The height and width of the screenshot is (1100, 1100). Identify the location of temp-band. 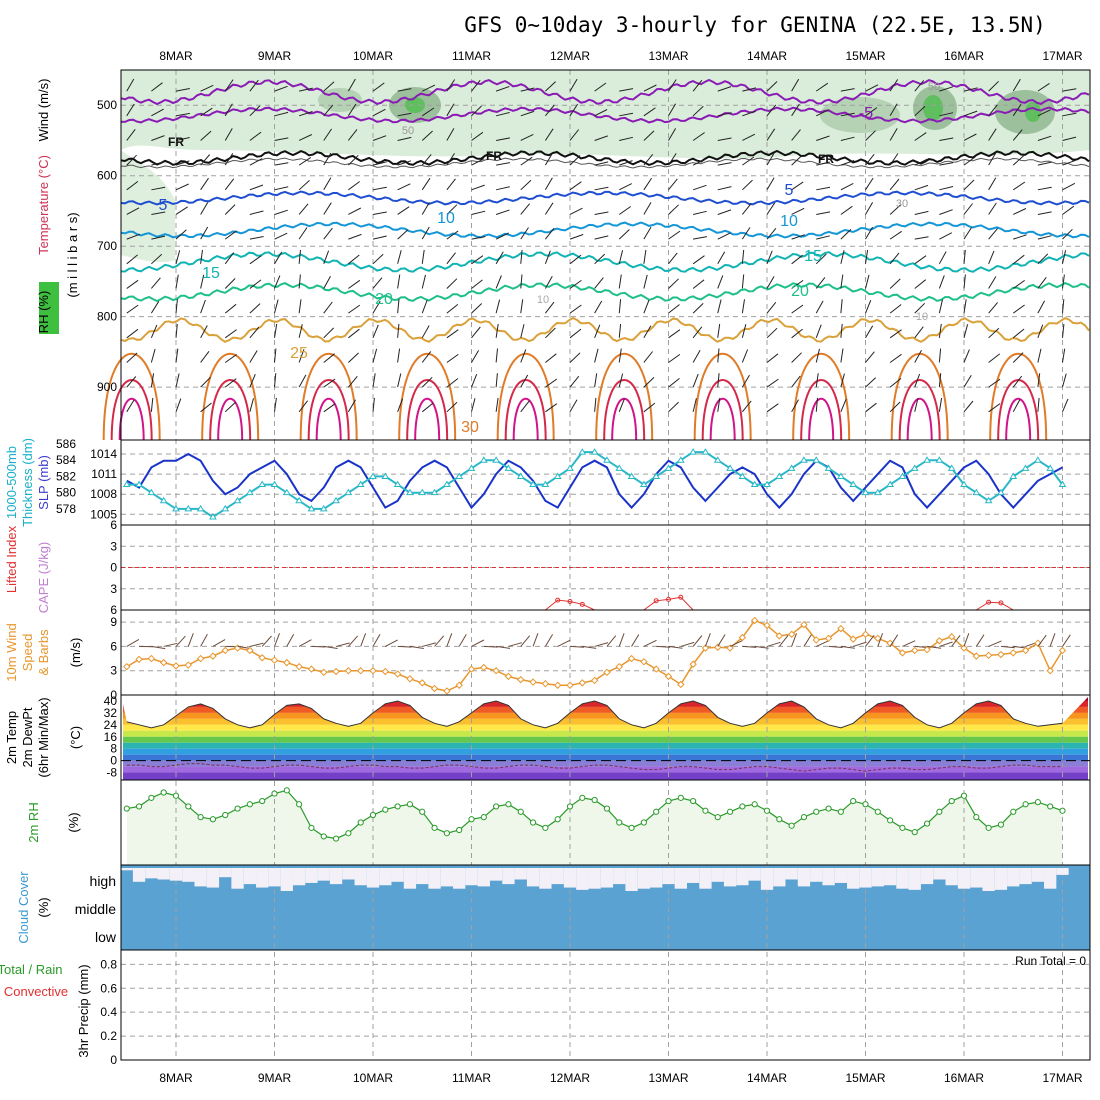
(605, 776).